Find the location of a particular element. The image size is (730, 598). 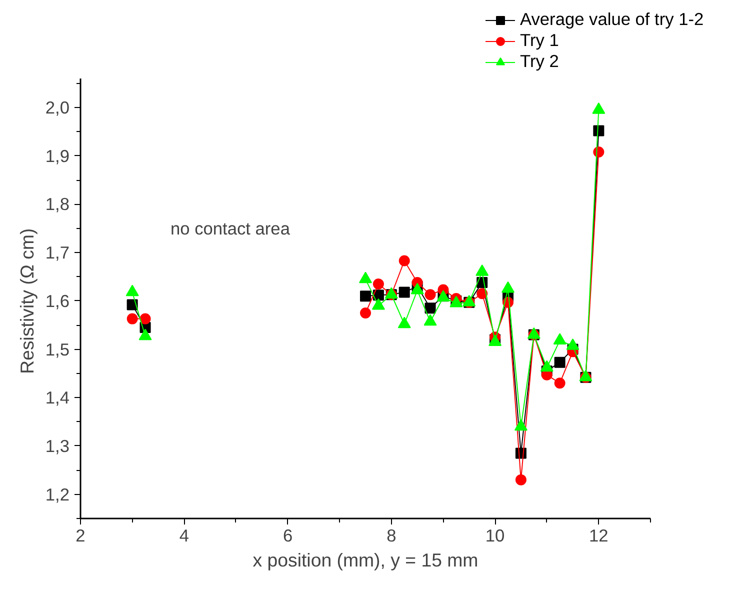

legend-label: Try 2 is located at coordinates (539, 61).